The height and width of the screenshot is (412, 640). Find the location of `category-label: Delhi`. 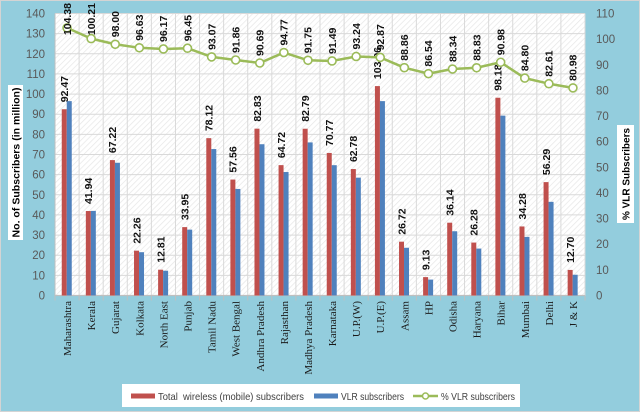

category-label: Delhi is located at coordinates (550, 313).